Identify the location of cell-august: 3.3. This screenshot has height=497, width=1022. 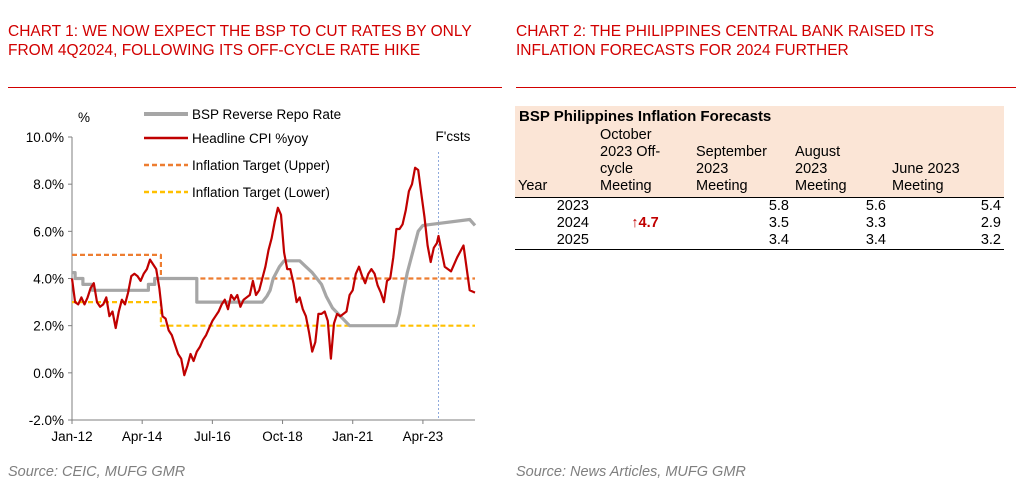
(875, 223).